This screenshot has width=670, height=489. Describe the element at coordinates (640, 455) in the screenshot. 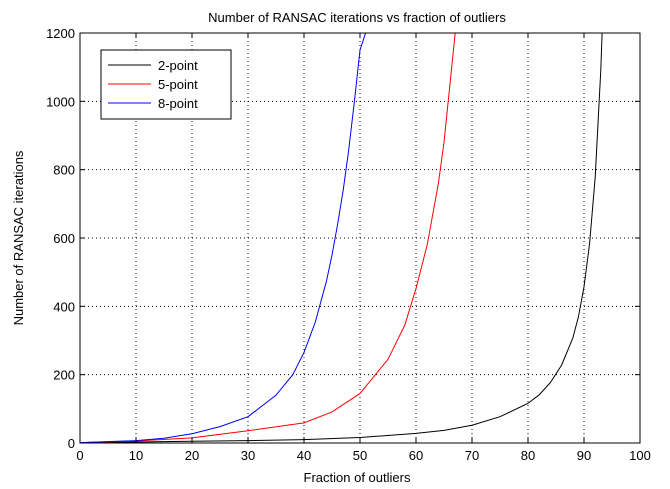

I see `x-tick-label: 100` at that location.